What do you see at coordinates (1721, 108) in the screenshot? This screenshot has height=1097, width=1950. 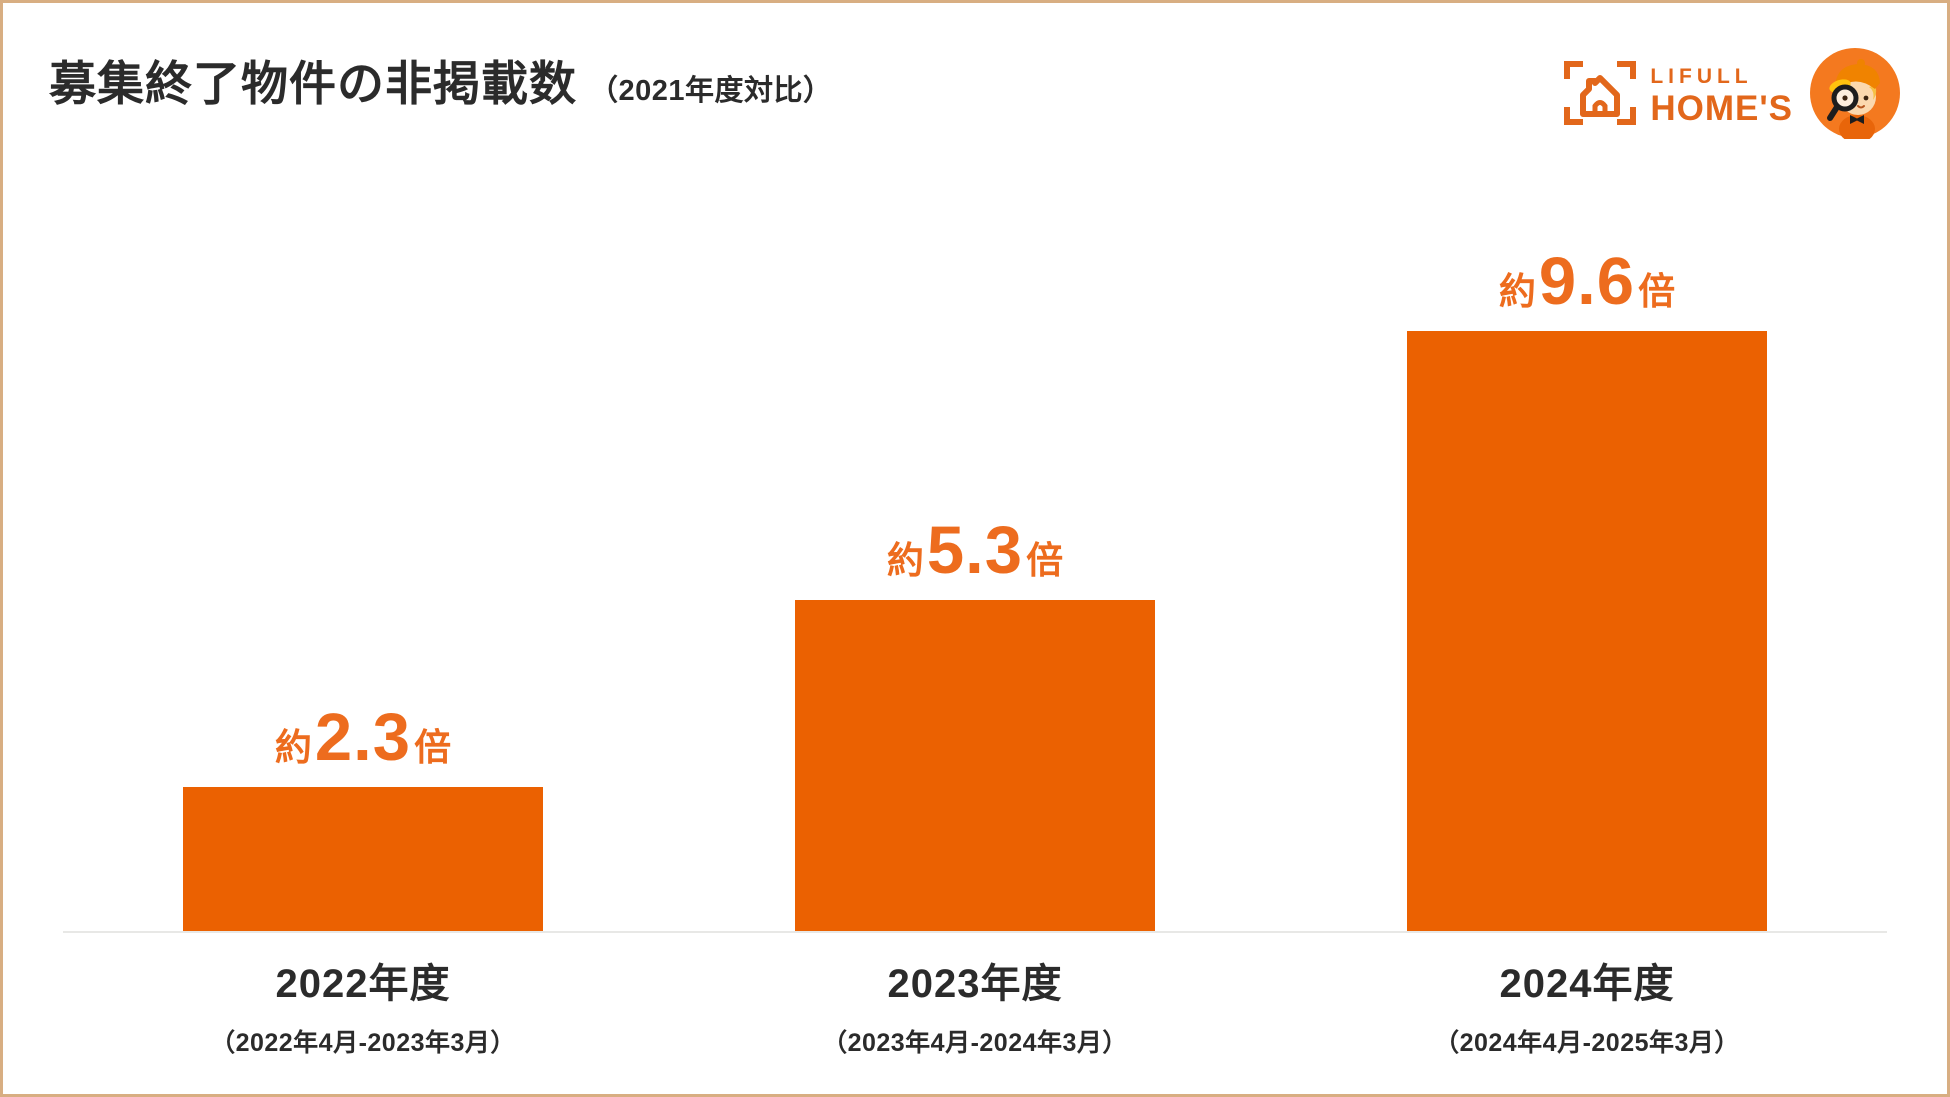 I see `logo-text-homes: HOME'S` at bounding box center [1721, 108].